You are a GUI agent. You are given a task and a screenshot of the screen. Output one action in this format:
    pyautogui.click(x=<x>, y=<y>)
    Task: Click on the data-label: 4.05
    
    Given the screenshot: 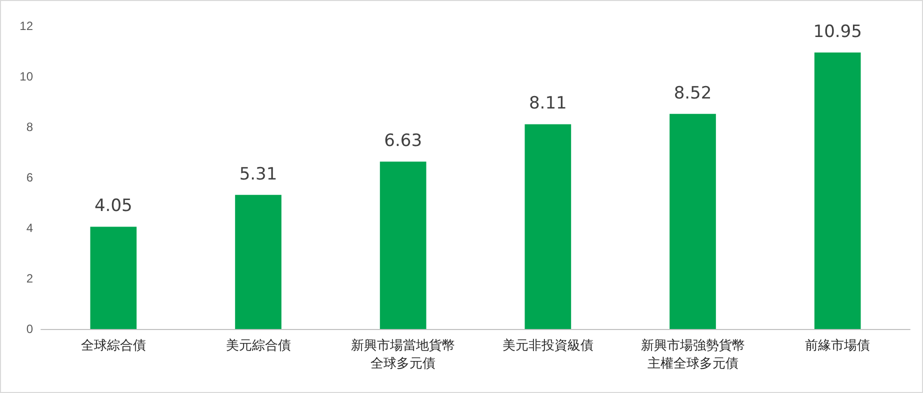 What is the action you would take?
    pyautogui.click(x=113, y=206)
    